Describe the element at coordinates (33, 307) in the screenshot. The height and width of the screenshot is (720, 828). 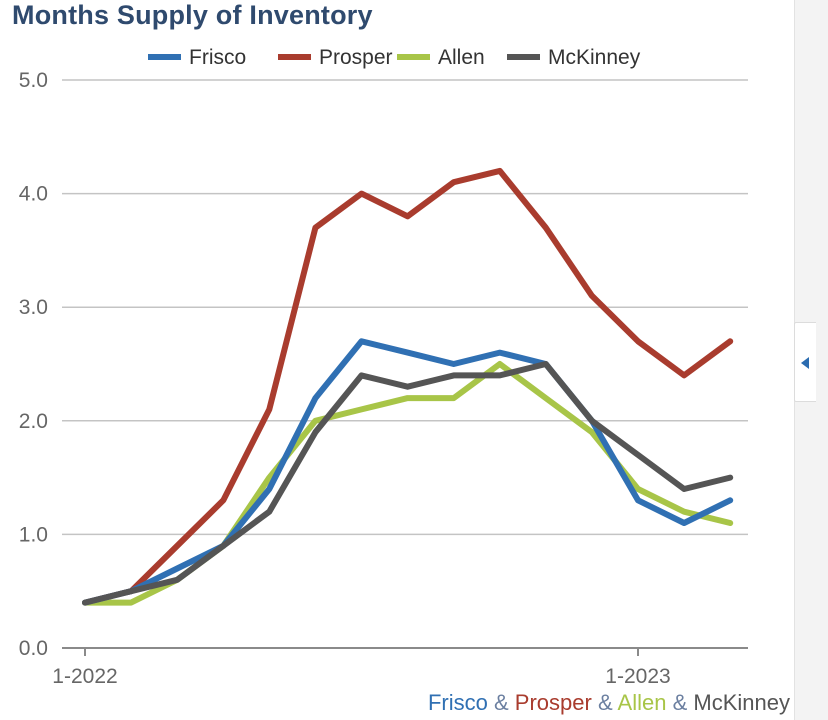
I see `y-tick-label: 3.0` at that location.